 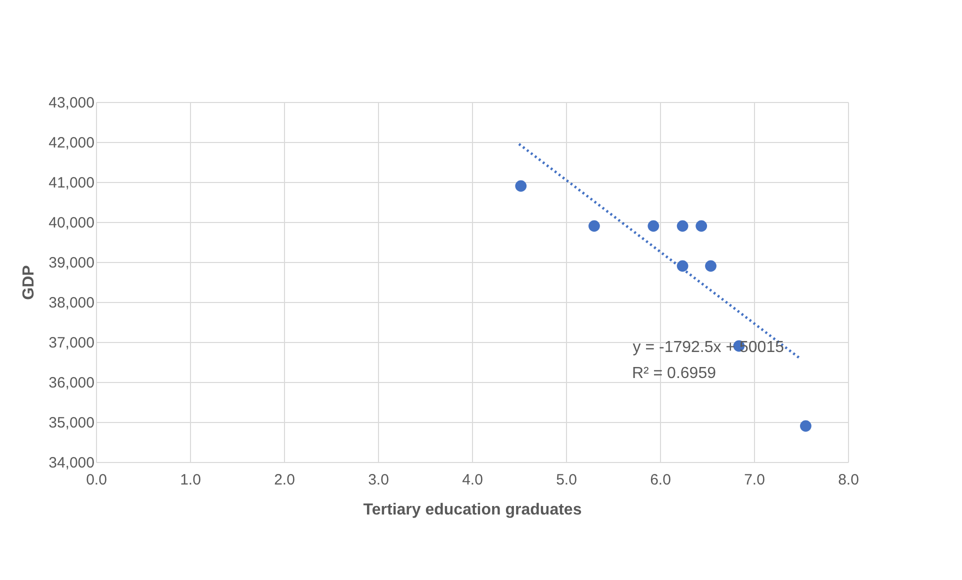 What do you see at coordinates (71, 183) in the screenshot?
I see `y-tick-label: 41,000` at bounding box center [71, 183].